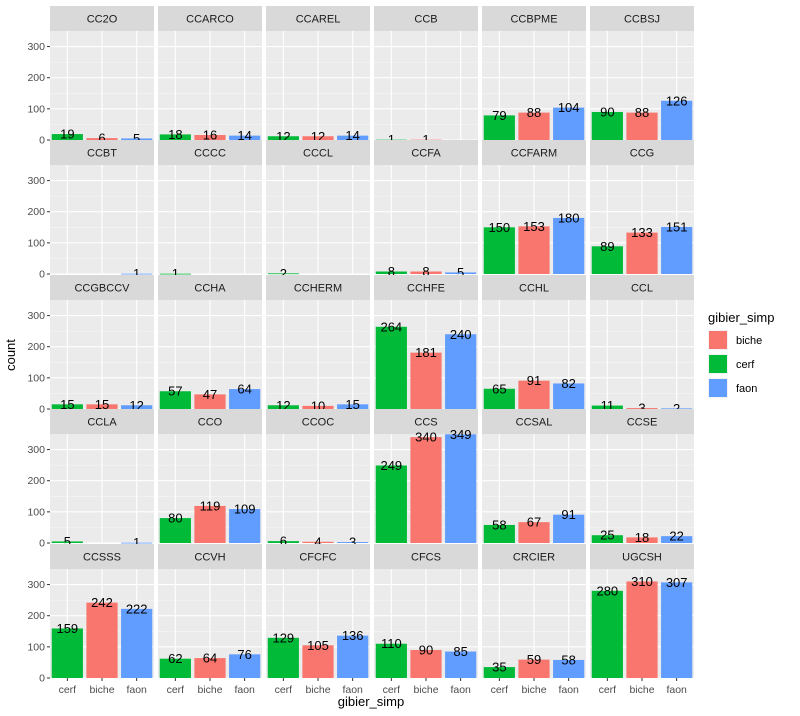 Image resolution: width=800 pixels, height=716 pixels. Describe the element at coordinates (318, 210) in the screenshot. I see `facet-cccl: CCCL 2` at that location.